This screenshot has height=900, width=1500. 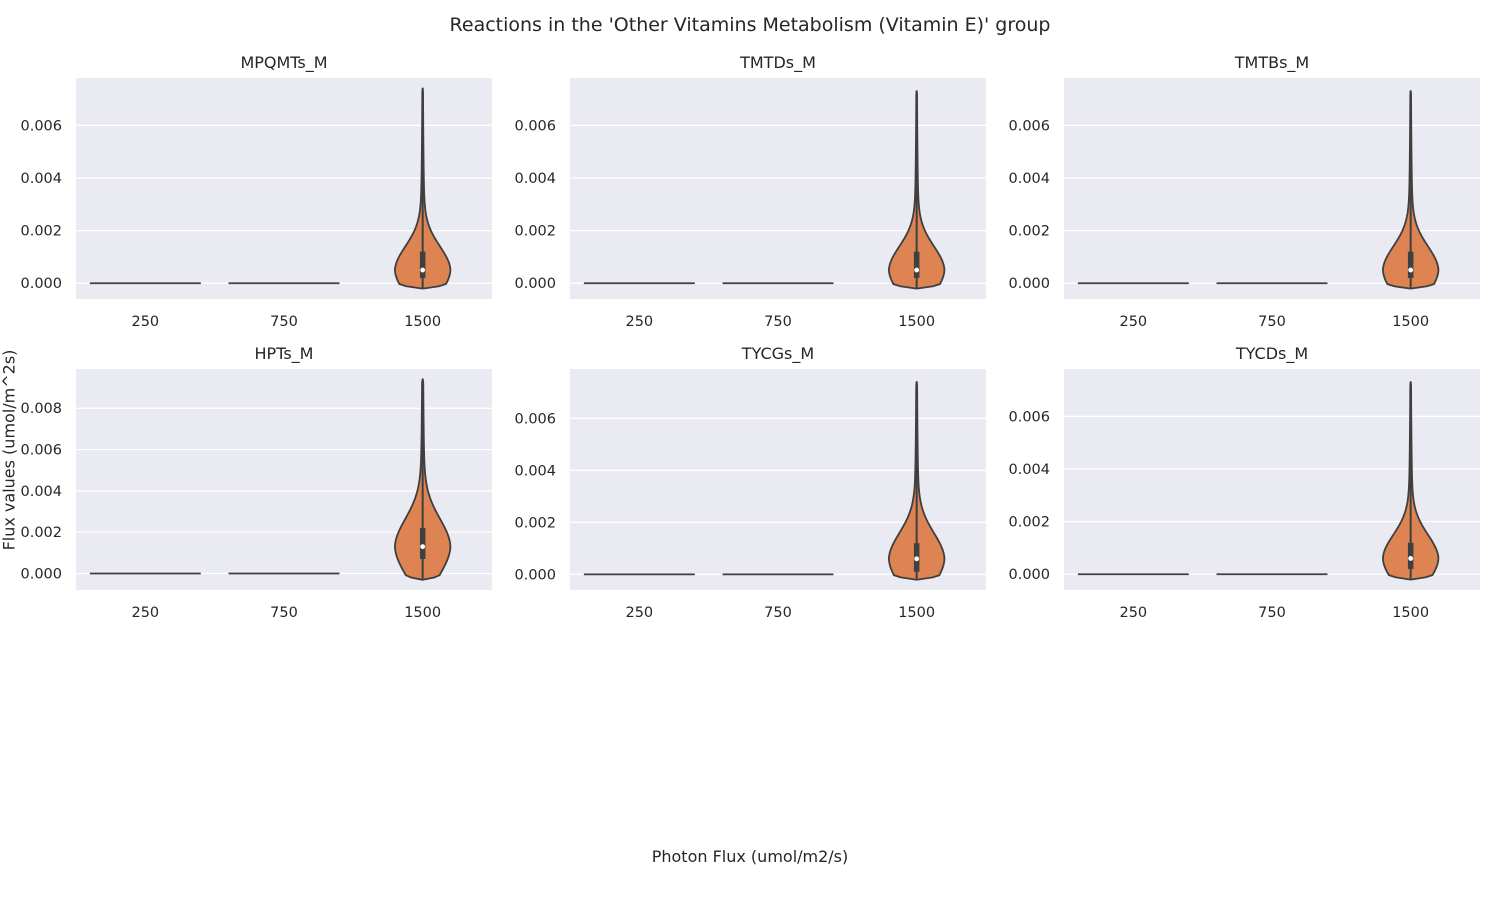 What do you see at coordinates (750, 856) in the screenshot?
I see `x-axis-label: Photon Flux (umol/m2/s)` at bounding box center [750, 856].